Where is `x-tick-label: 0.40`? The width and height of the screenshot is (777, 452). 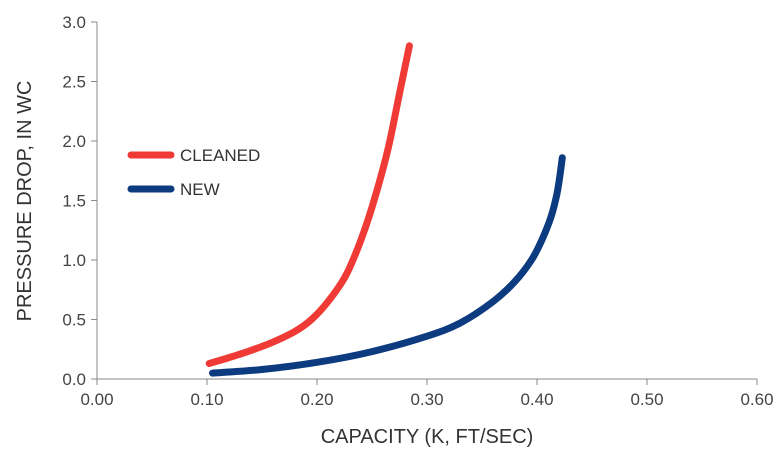
x-tick-label: 0.40 is located at coordinates (536, 399).